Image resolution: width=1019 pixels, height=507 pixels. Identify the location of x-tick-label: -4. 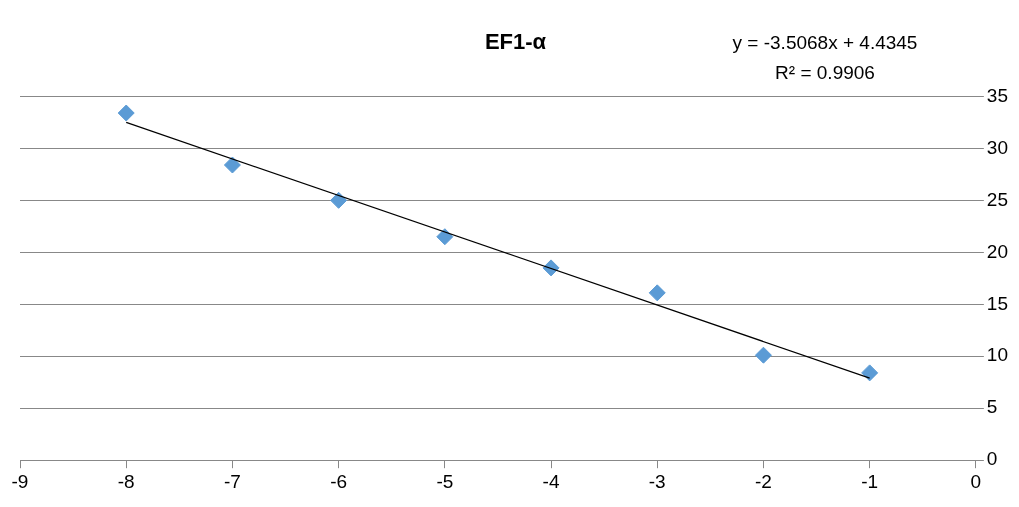
(551, 481).